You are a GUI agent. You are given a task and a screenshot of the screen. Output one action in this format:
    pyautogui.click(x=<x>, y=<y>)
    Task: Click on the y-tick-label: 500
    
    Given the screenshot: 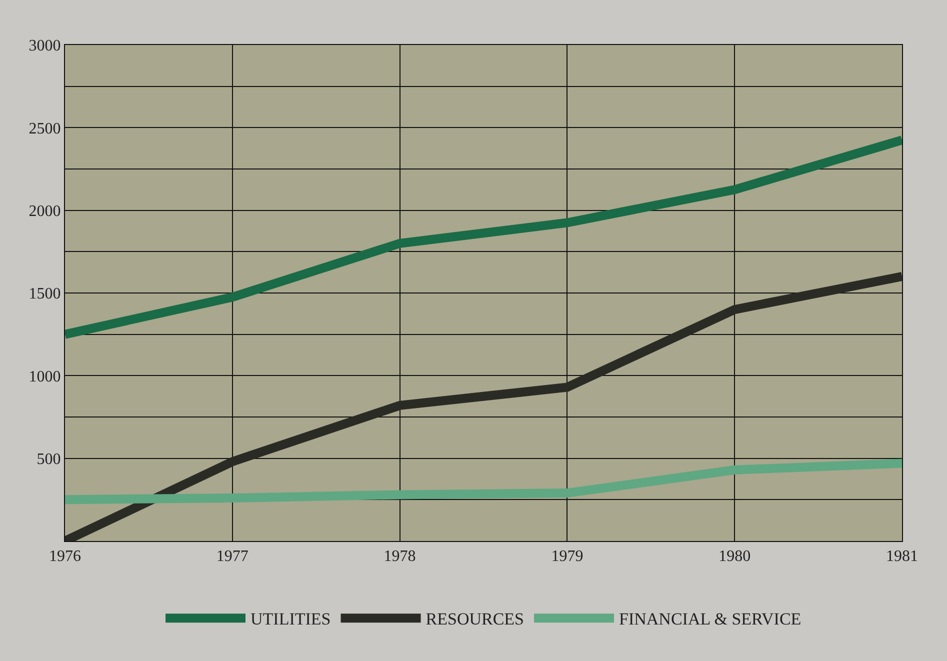 What is the action you would take?
    pyautogui.click(x=48, y=459)
    